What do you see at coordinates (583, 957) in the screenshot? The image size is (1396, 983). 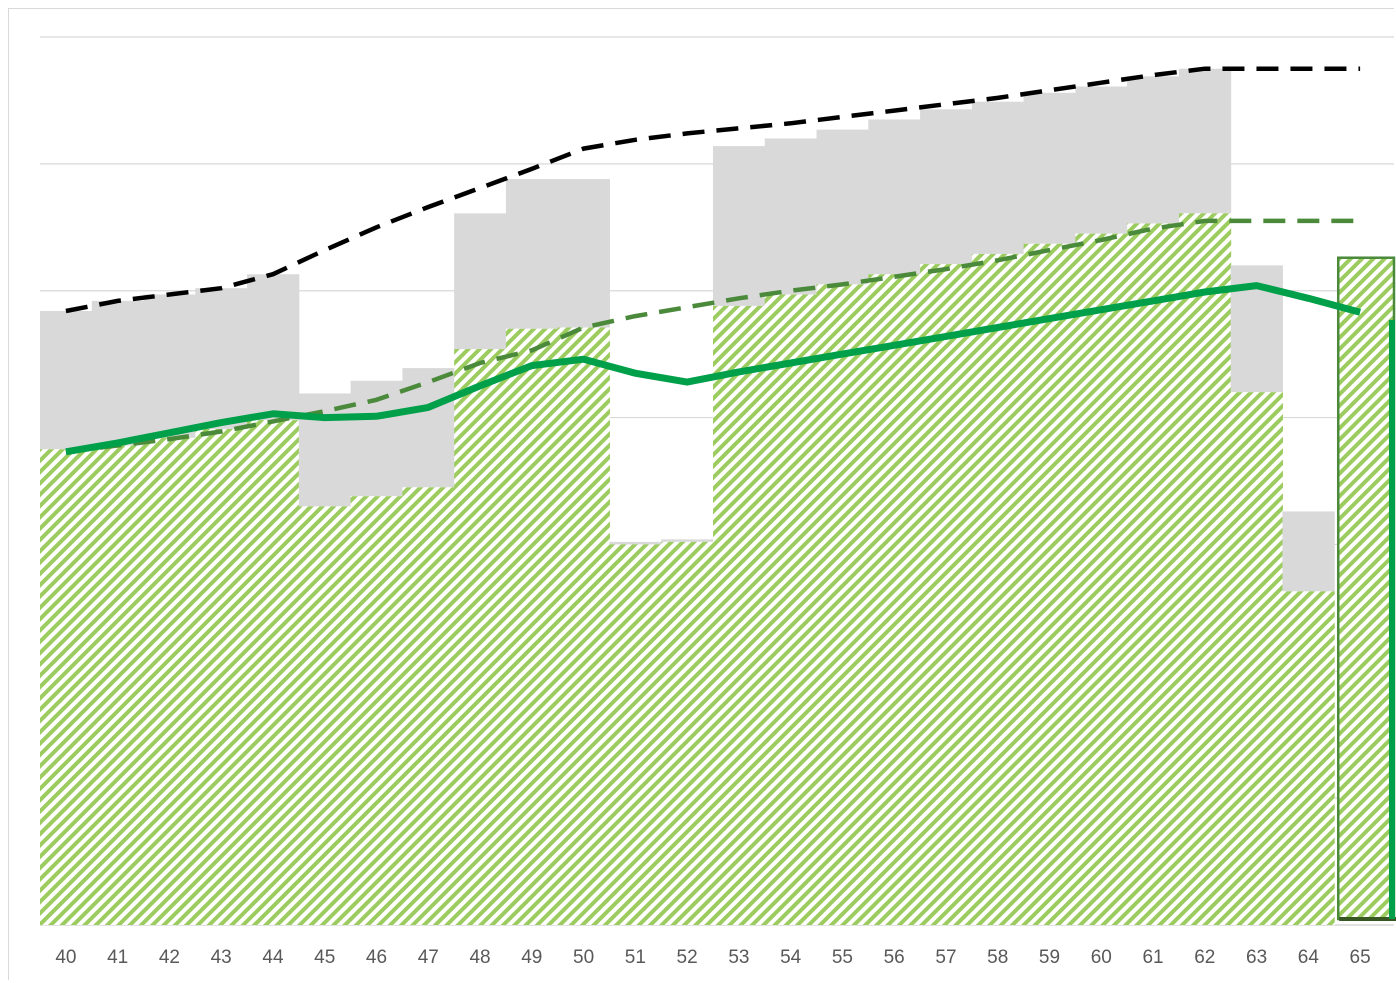 I see `x-tick-label-50: 50` at bounding box center [583, 957].